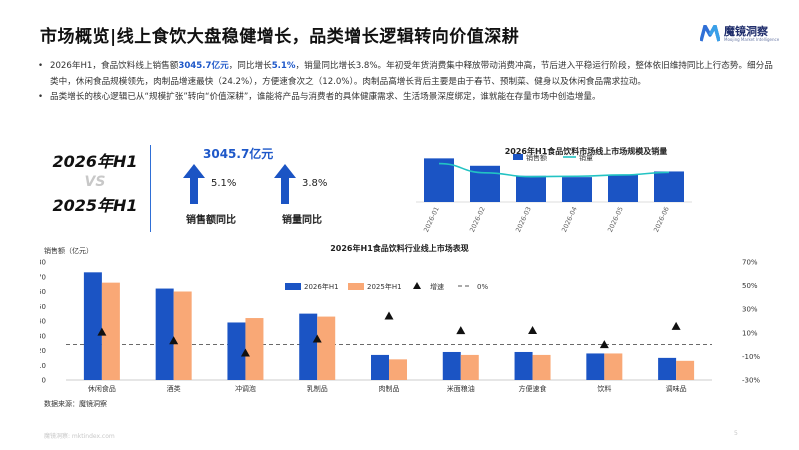 This screenshot has width=799, height=450. What do you see at coordinates (750, 263) in the screenshot?
I see `y2-tick-label: 70%` at bounding box center [750, 263].